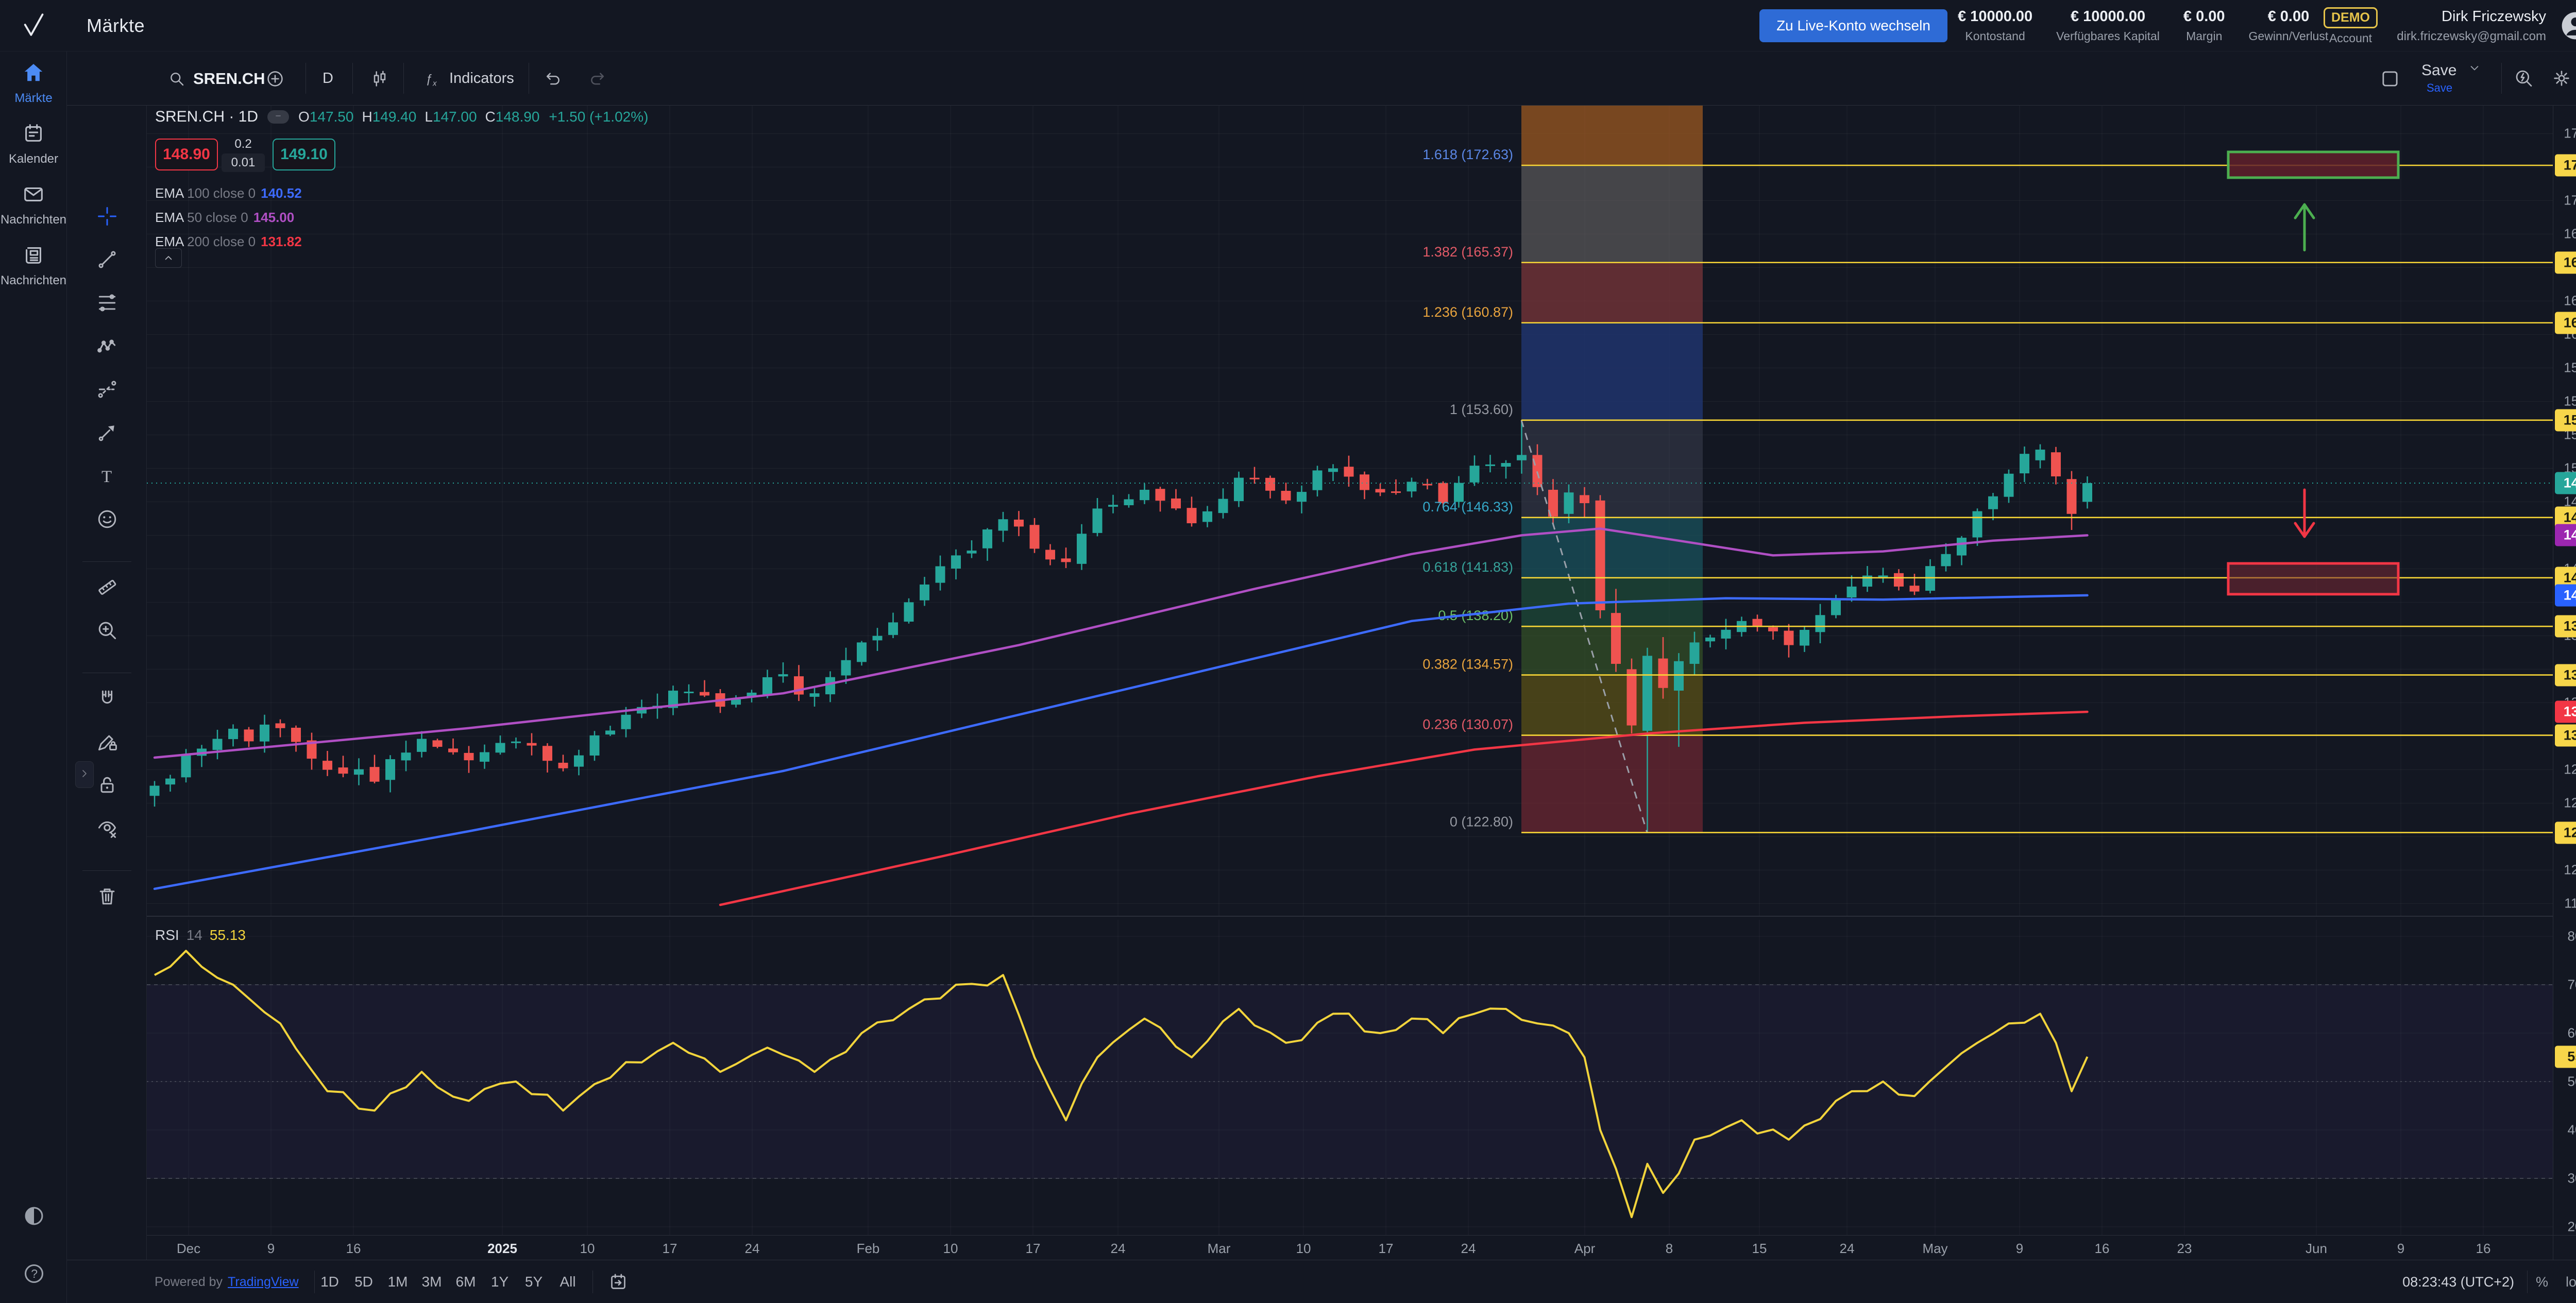 The height and width of the screenshot is (1303, 2576). I want to click on range-button-all: All, so click(568, 1282).